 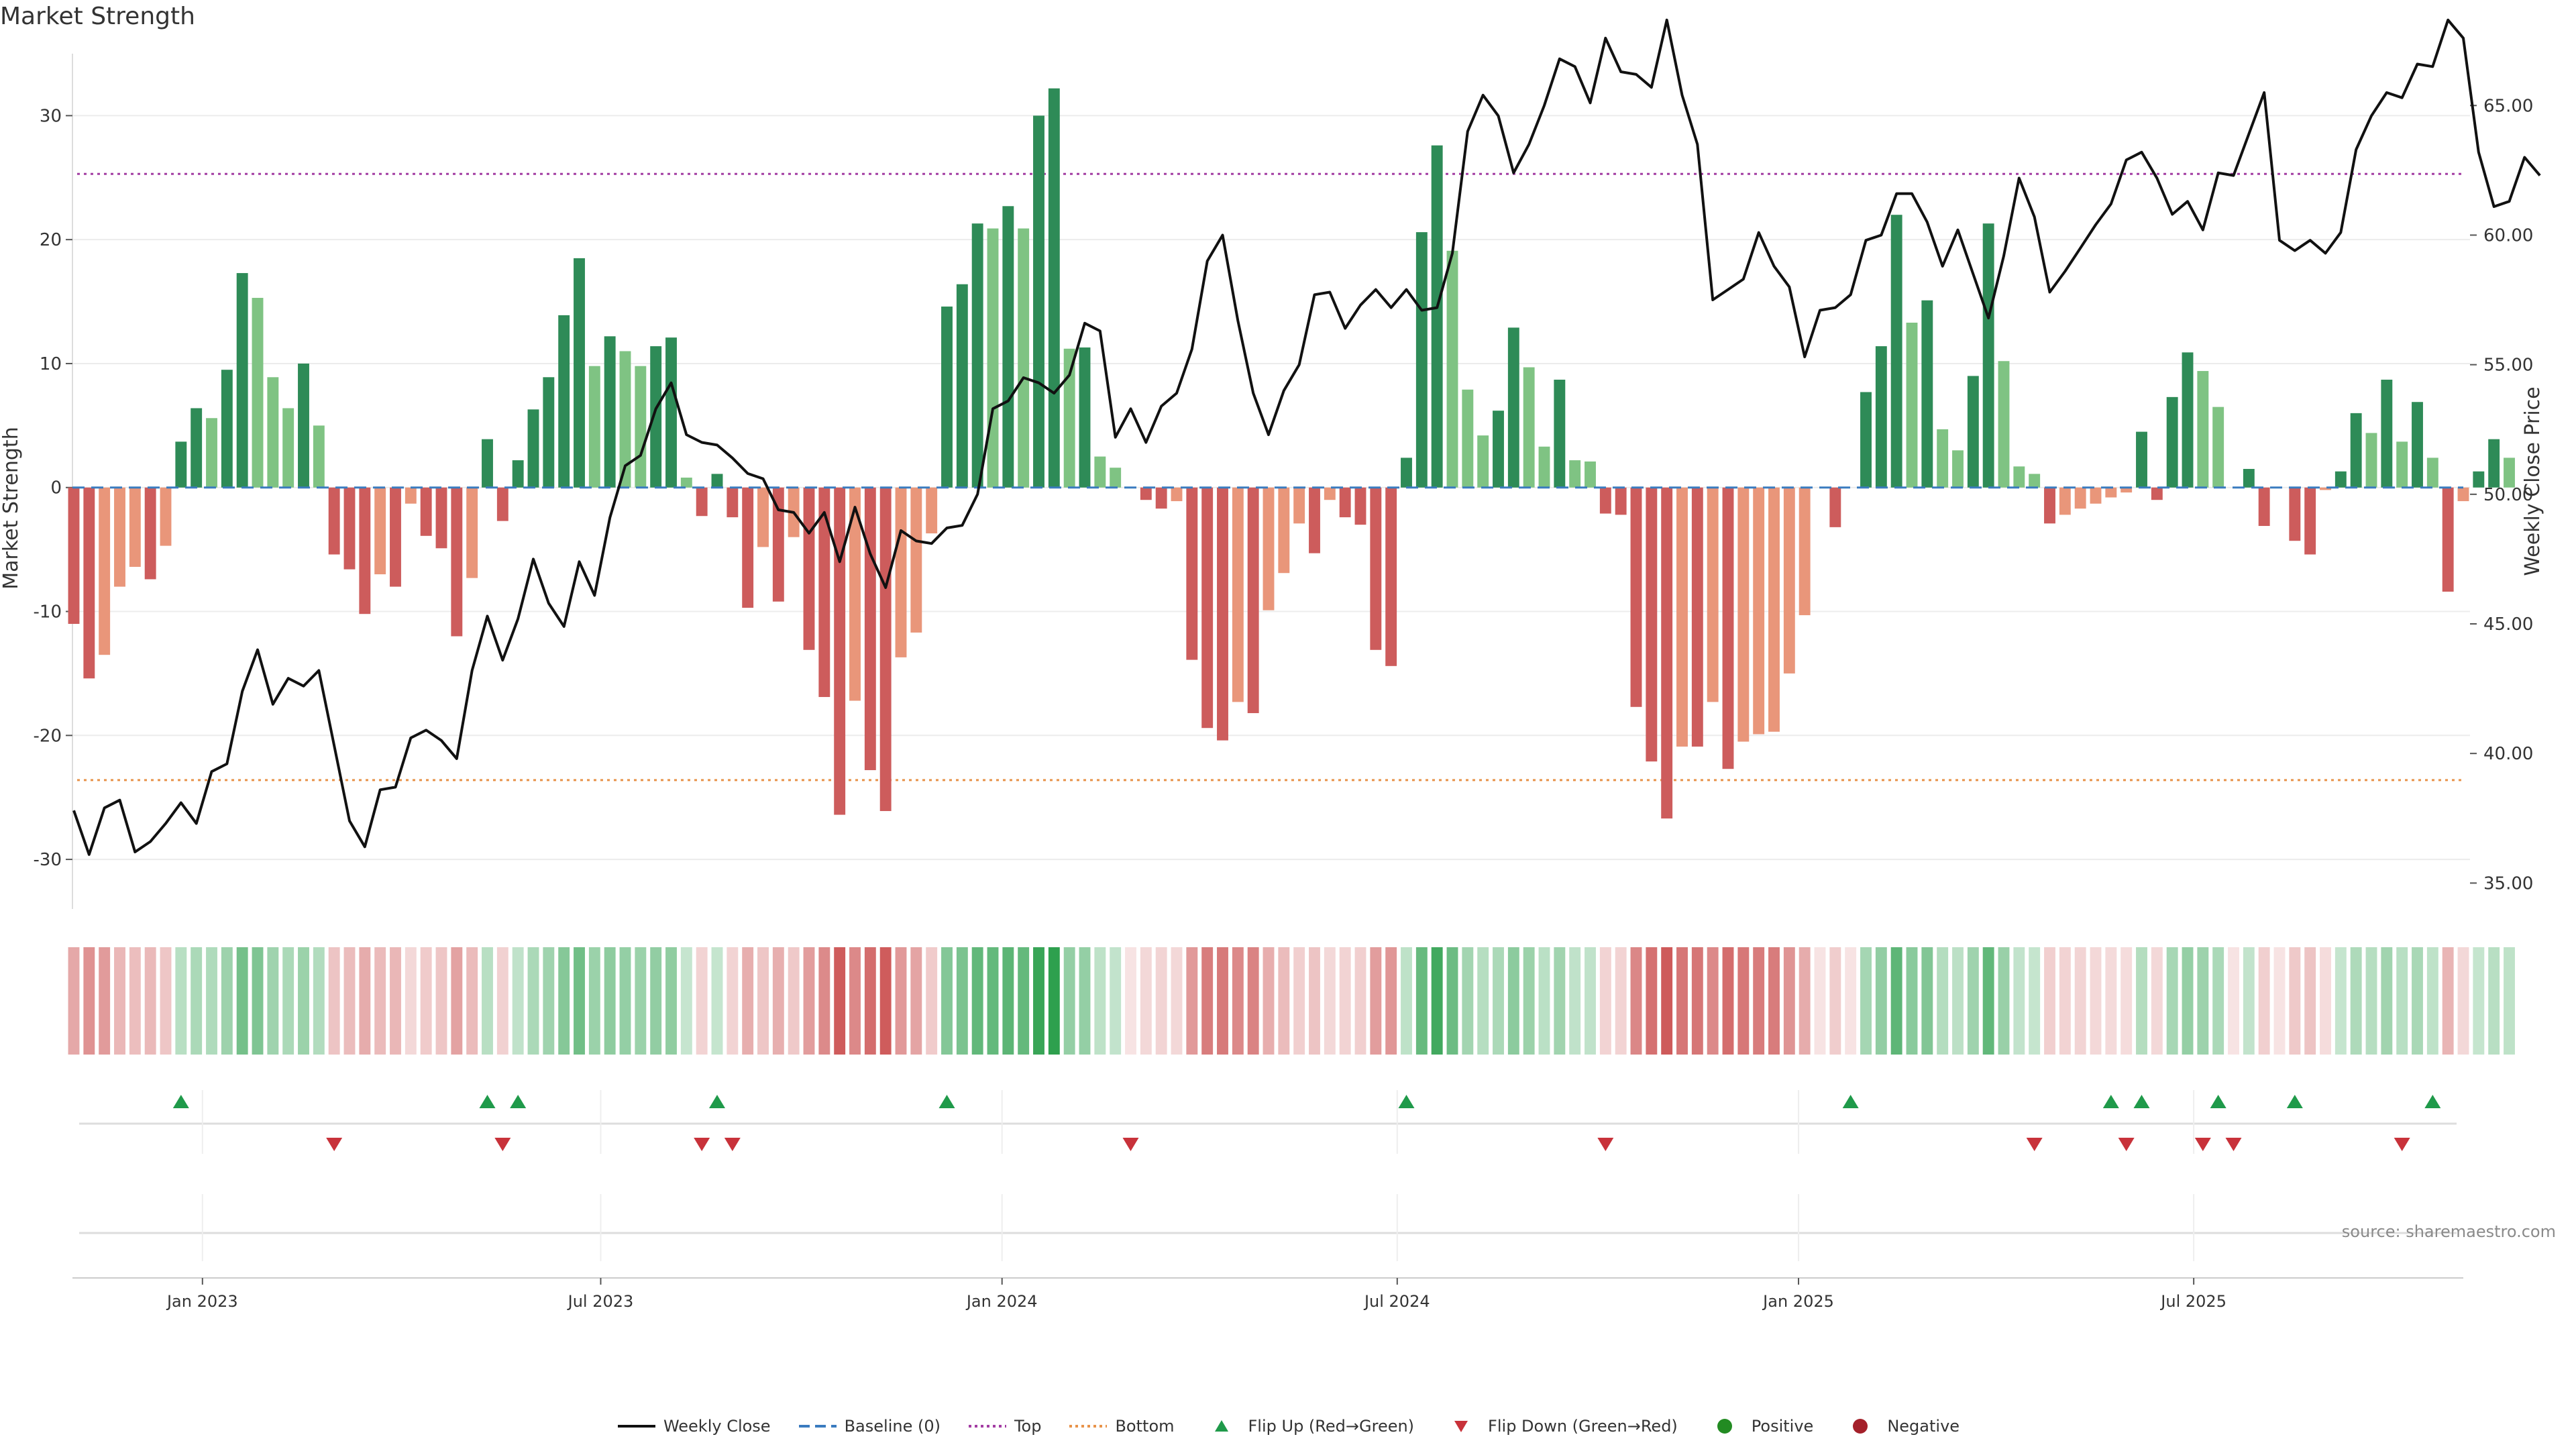 I want to click on x-tick-label: Jul 2024, so click(x=1396, y=1301).